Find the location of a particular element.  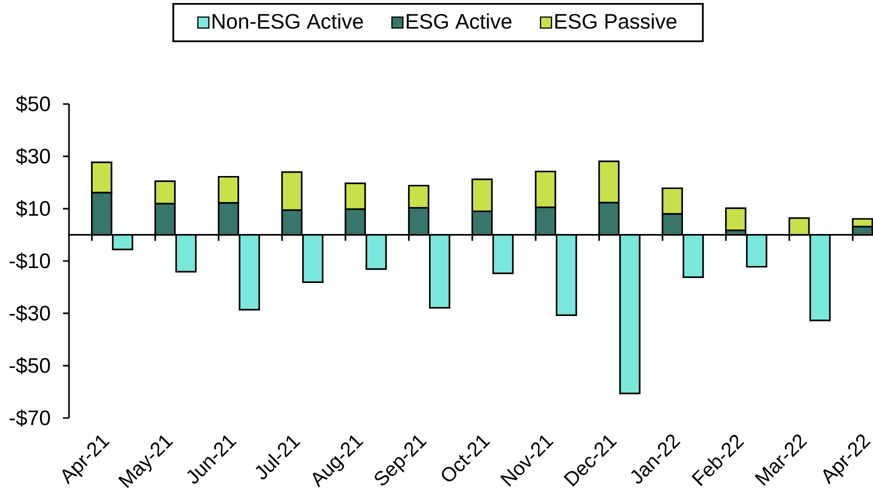

y-tick-label: $10 is located at coordinates (33, 209).